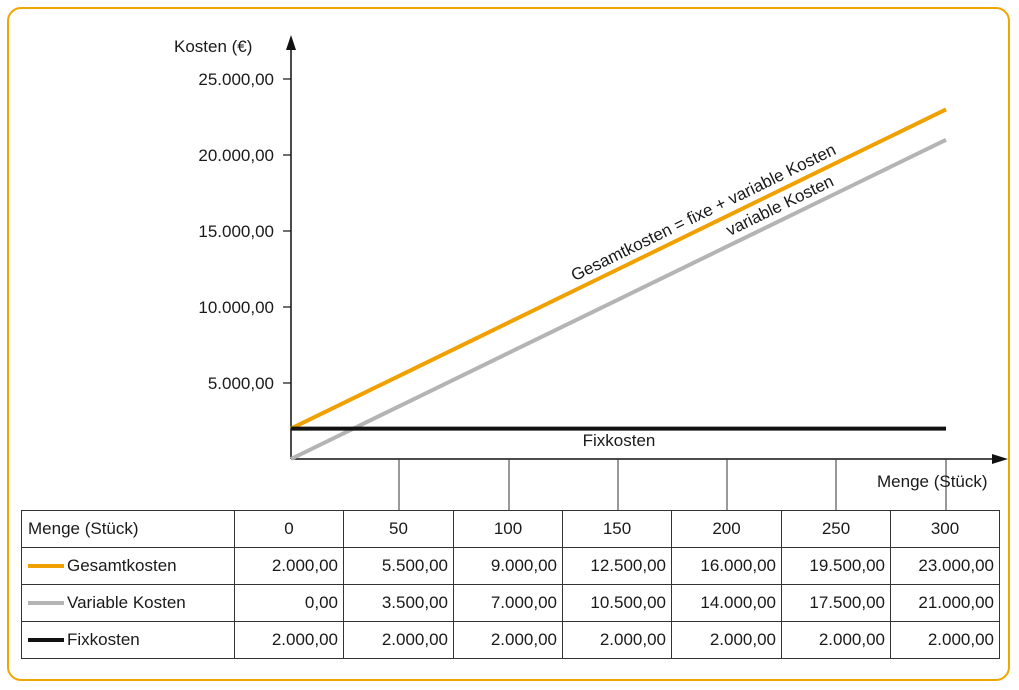  What do you see at coordinates (672, 484) in the screenshot?
I see `x-ticks` at bounding box center [672, 484].